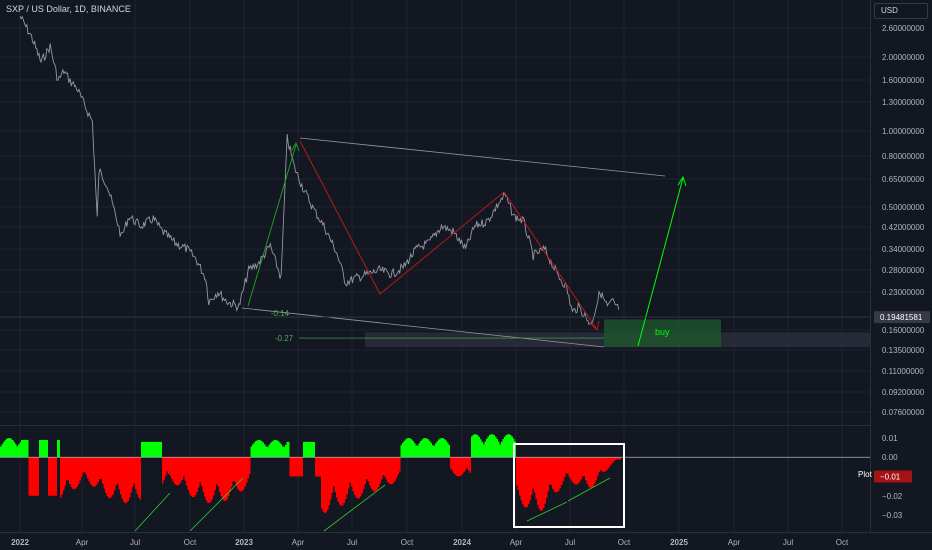 The height and width of the screenshot is (550, 932). What do you see at coordinates (662, 332) in the screenshot?
I see `buy-zone-label: buy` at bounding box center [662, 332].